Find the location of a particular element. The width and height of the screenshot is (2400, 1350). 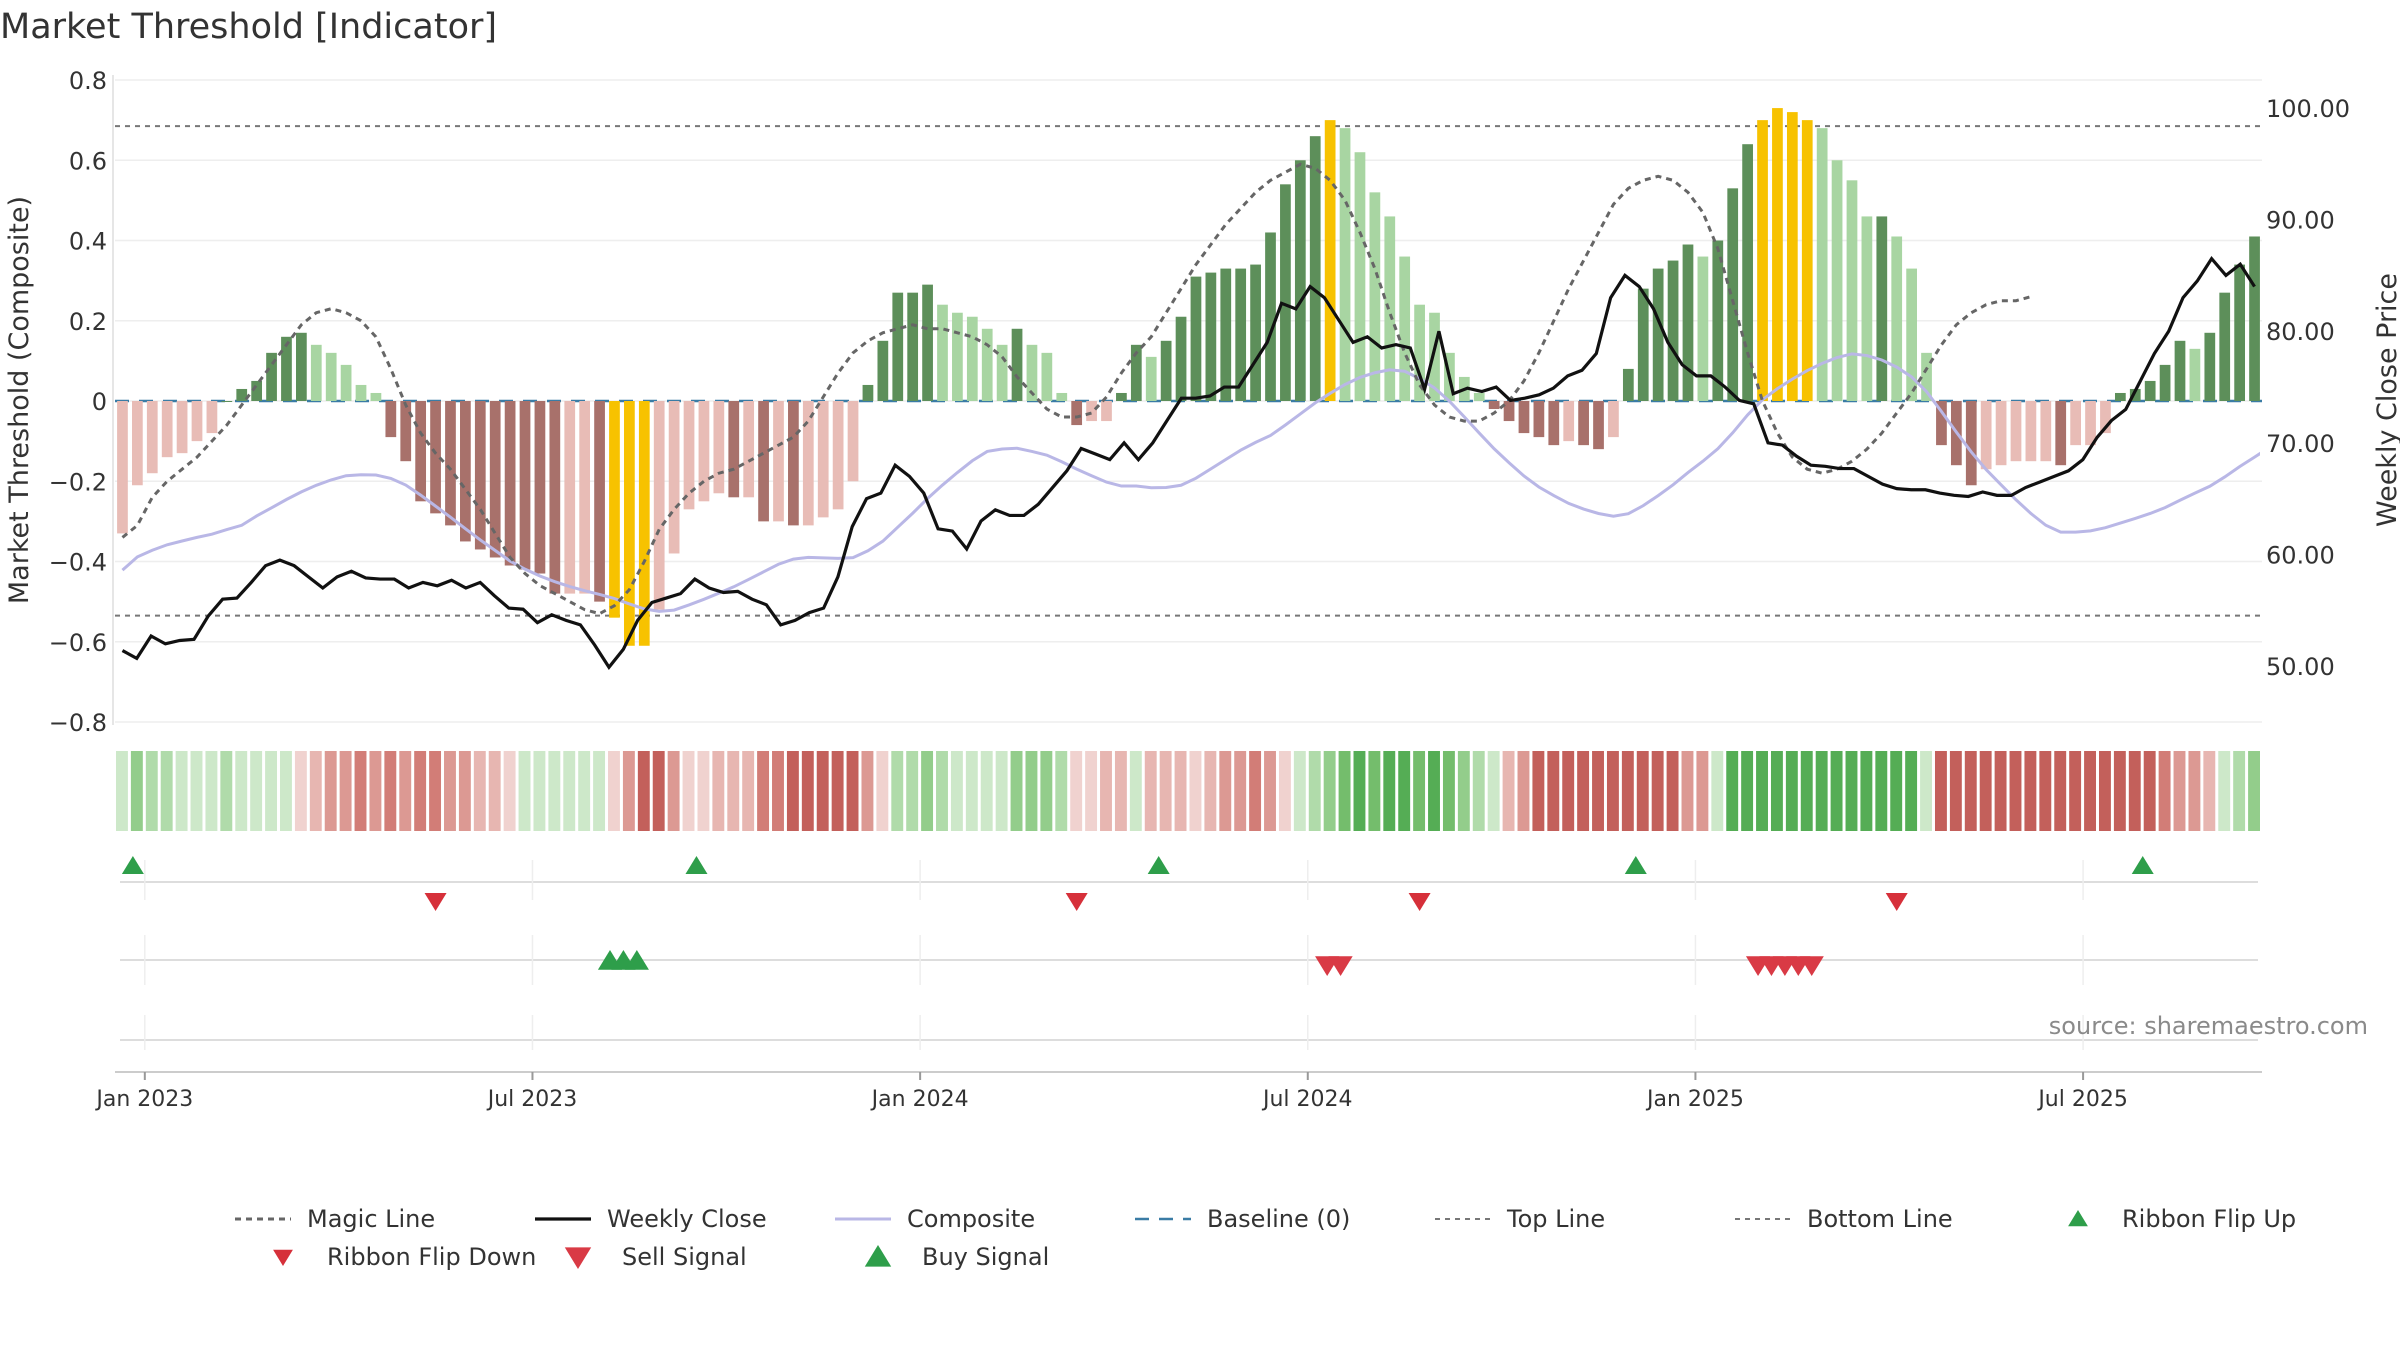

left-tick-label: 0 is located at coordinates (99, 402).